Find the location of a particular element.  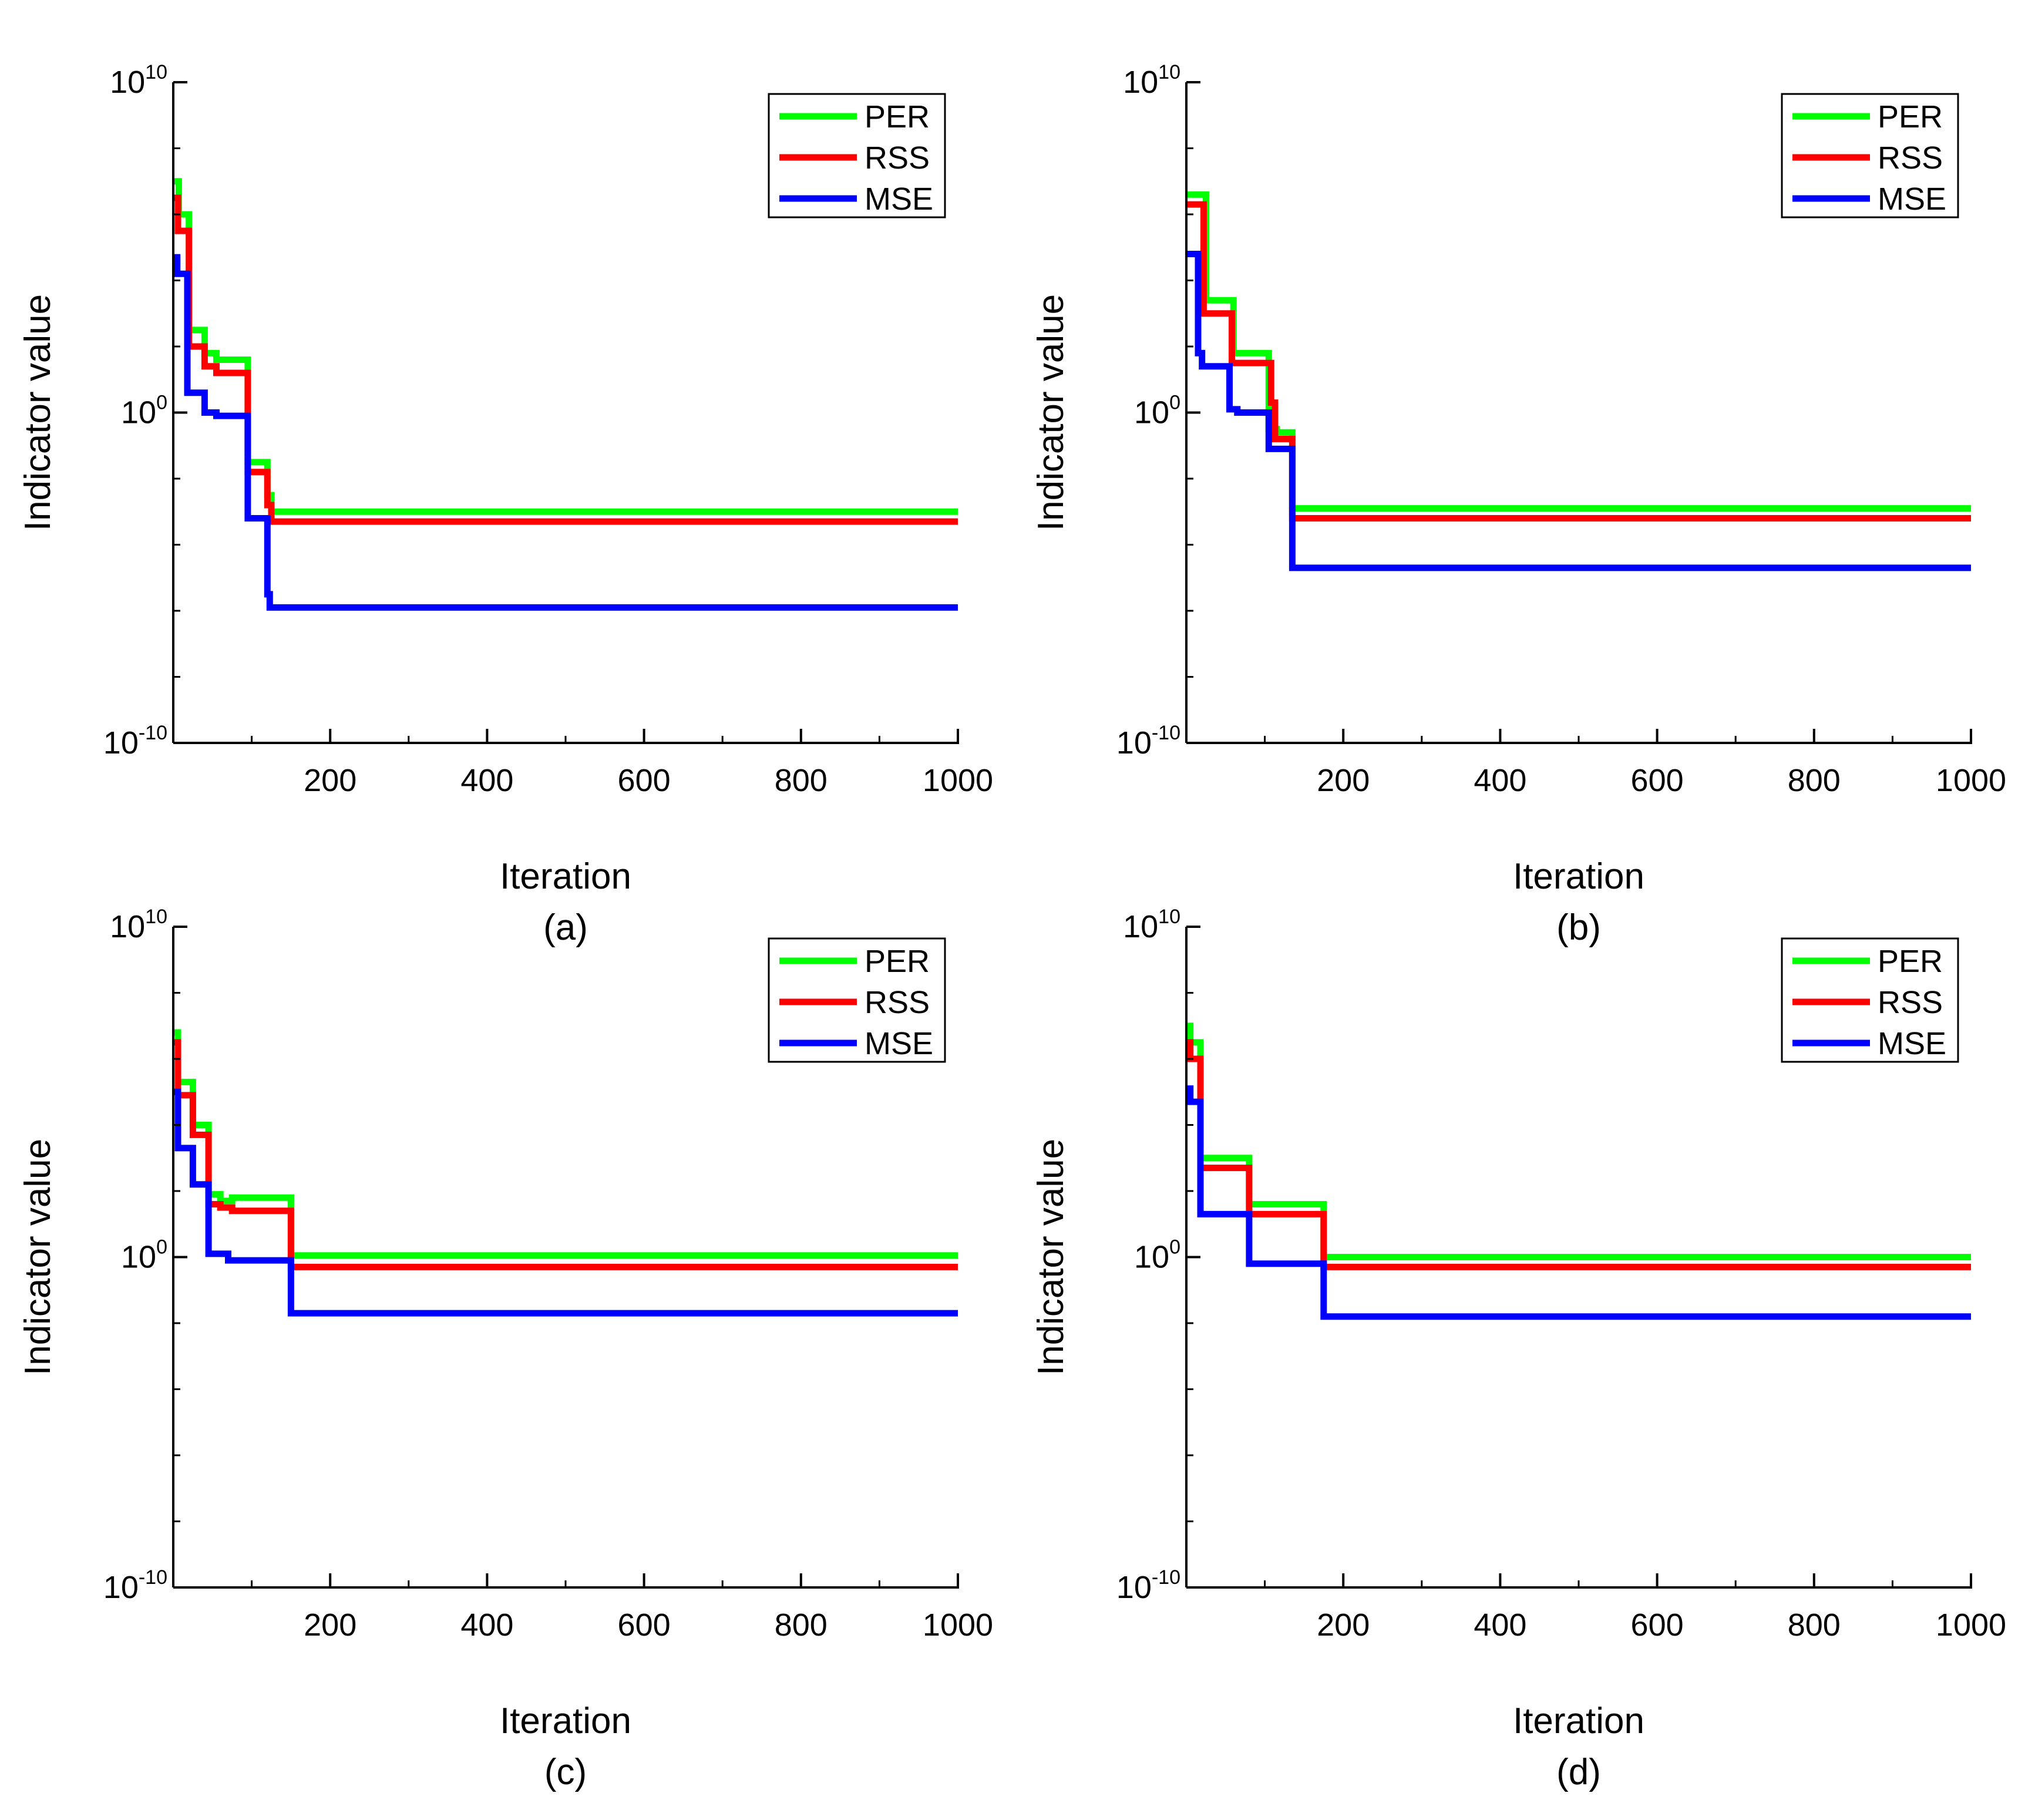

panel-label: (b) is located at coordinates (1578, 927).